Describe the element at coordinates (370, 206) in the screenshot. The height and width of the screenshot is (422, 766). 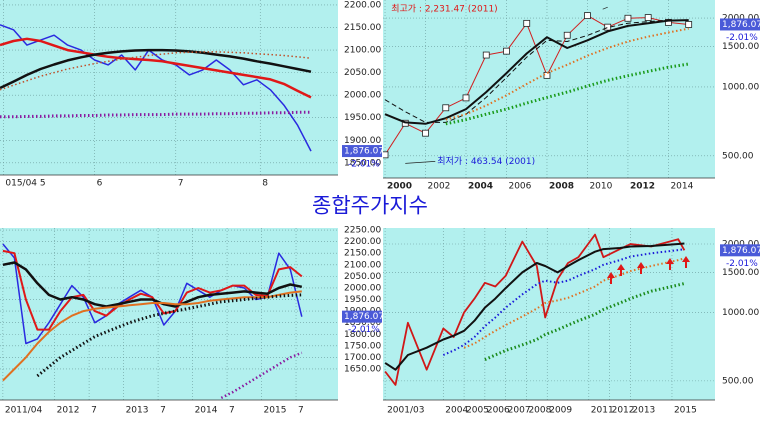
I see `main-title: 종합주가지수` at that location.